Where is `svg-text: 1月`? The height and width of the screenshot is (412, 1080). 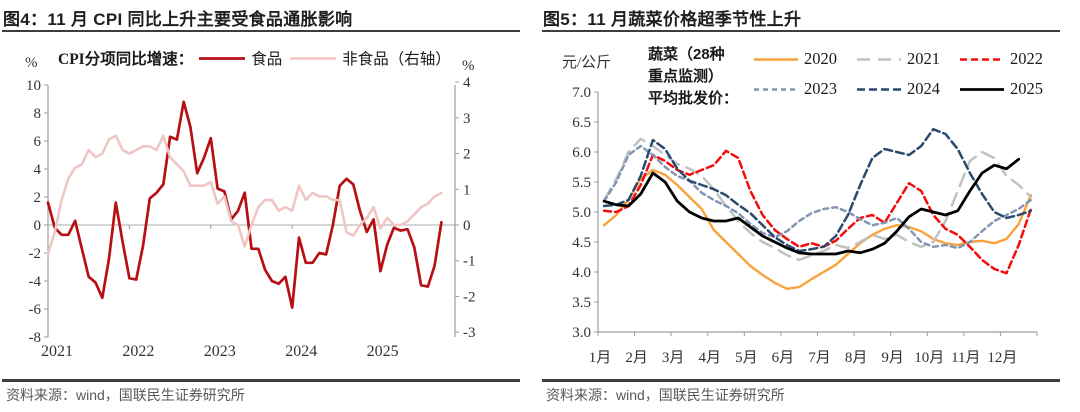
svg-text: 1月 is located at coordinates (600, 358).